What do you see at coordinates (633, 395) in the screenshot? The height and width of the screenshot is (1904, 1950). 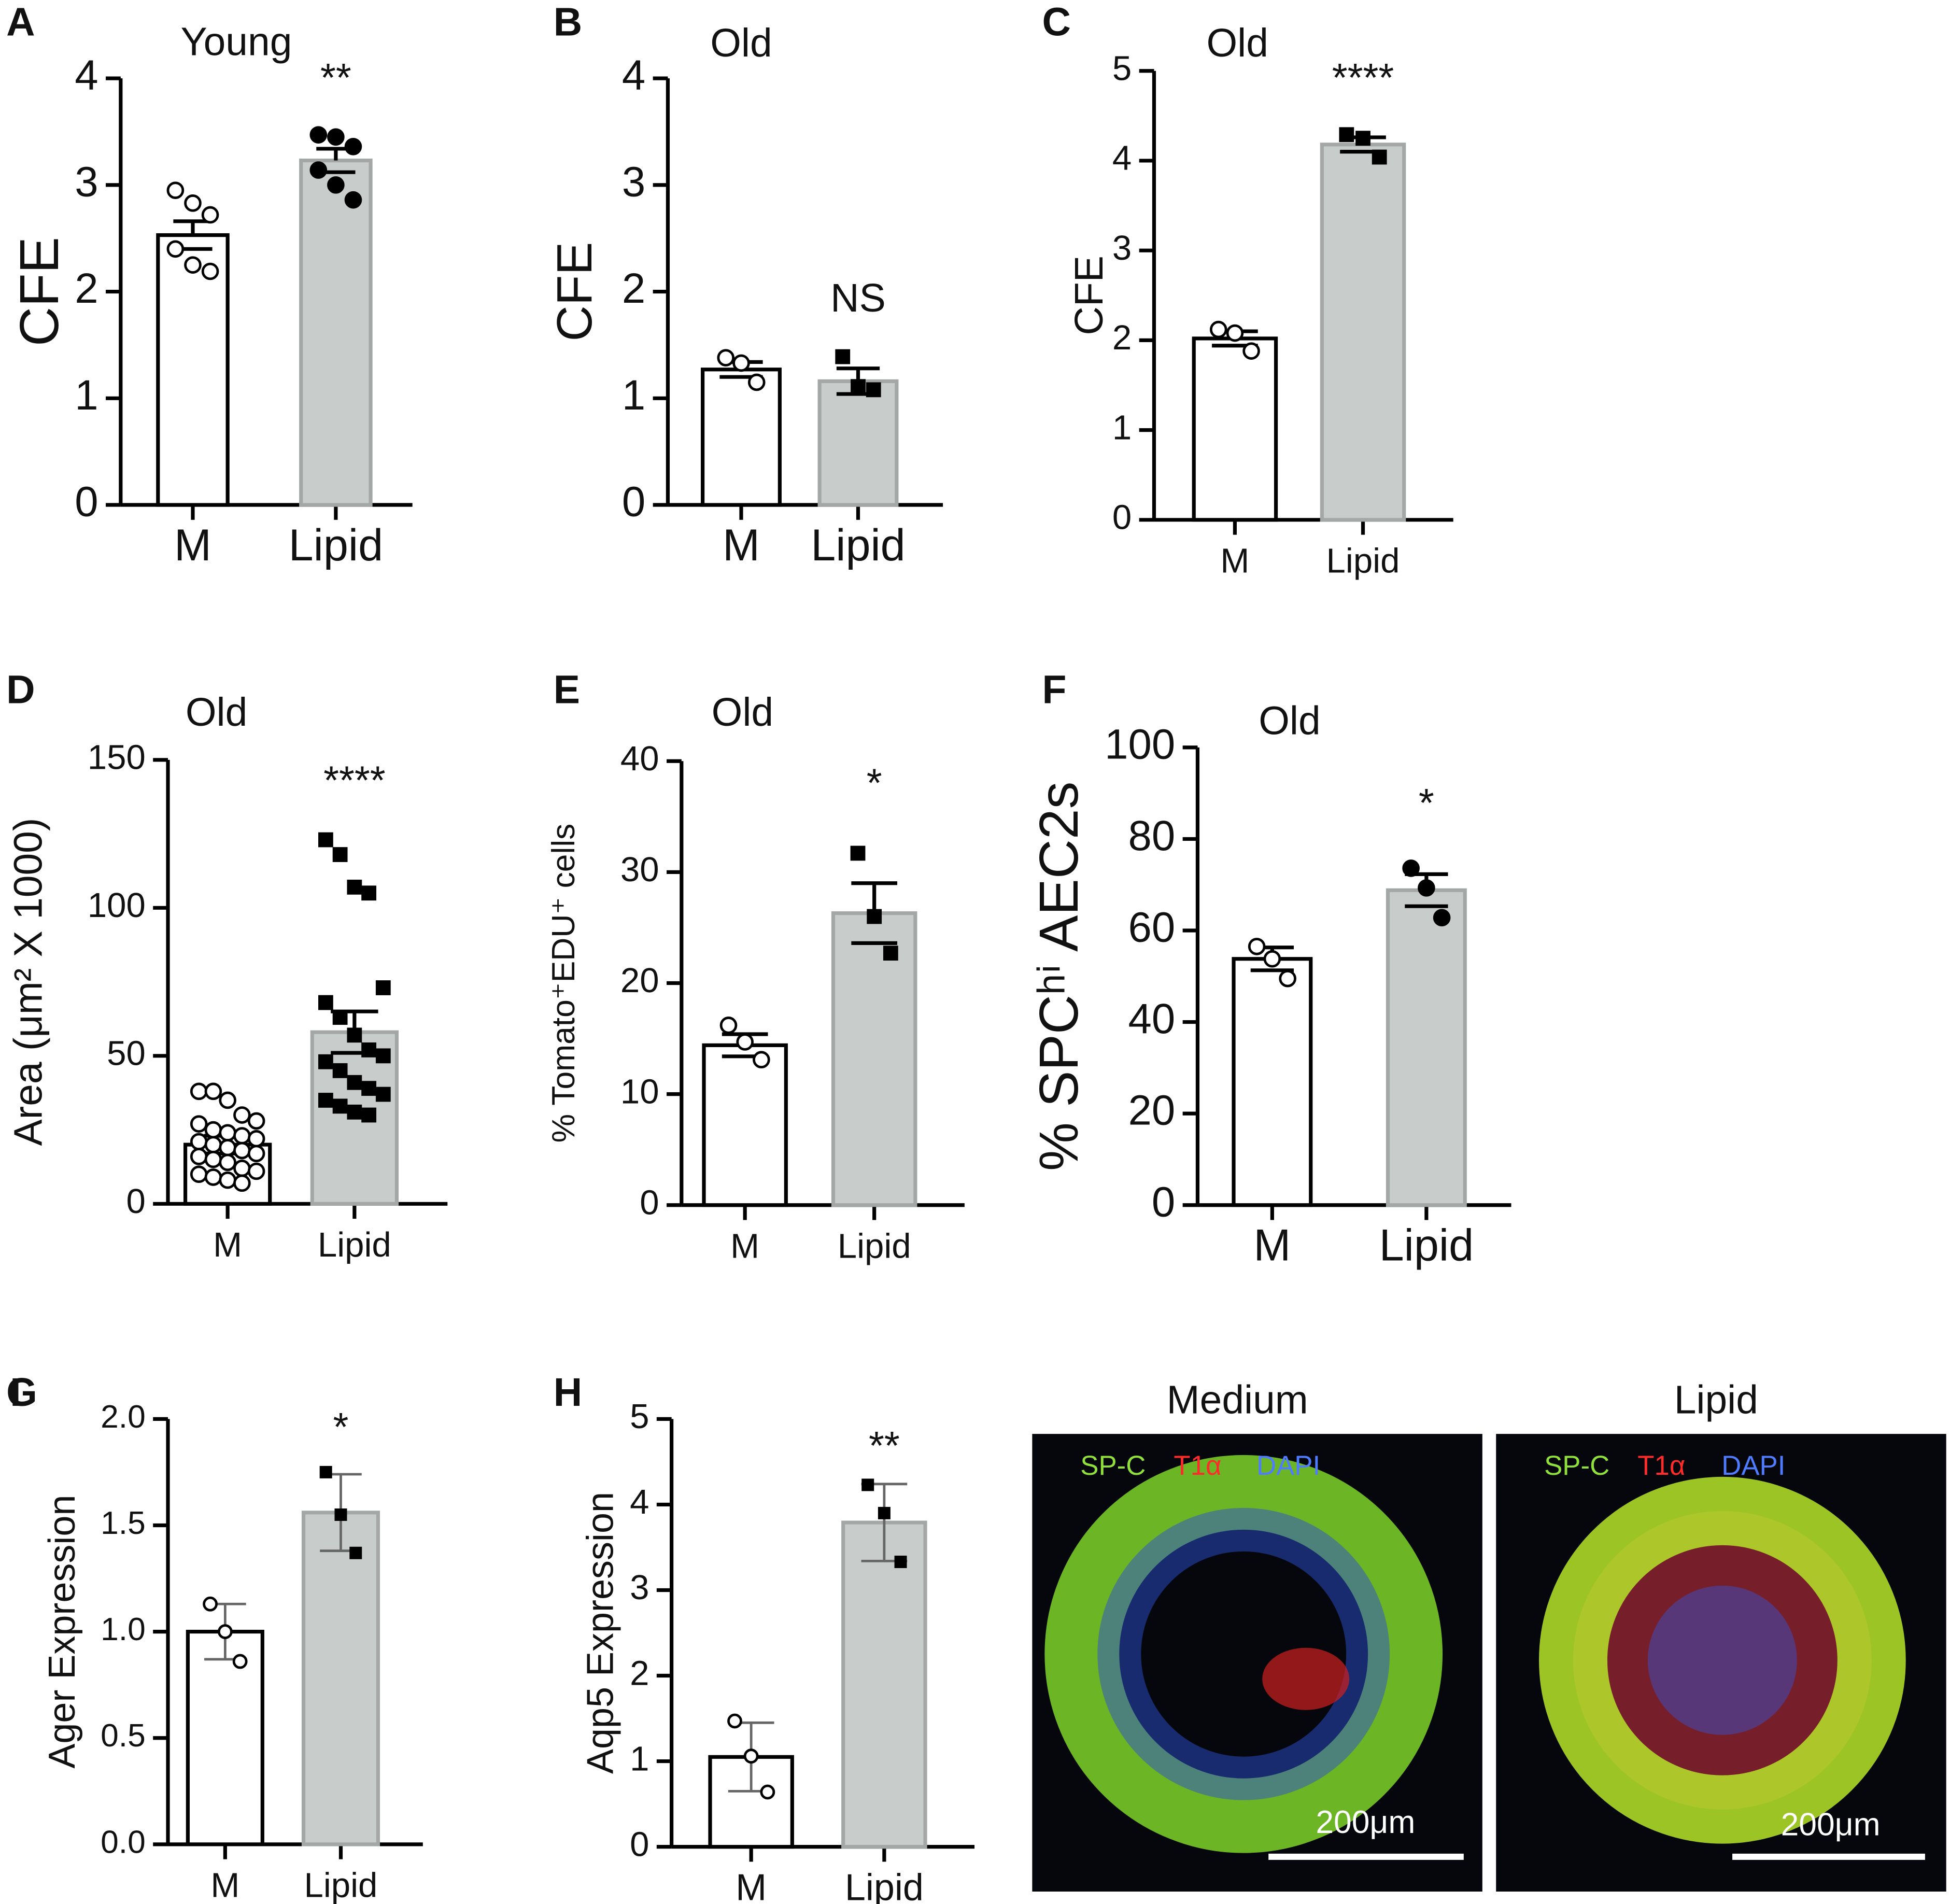 I see `y-tick-label: 1` at bounding box center [633, 395].